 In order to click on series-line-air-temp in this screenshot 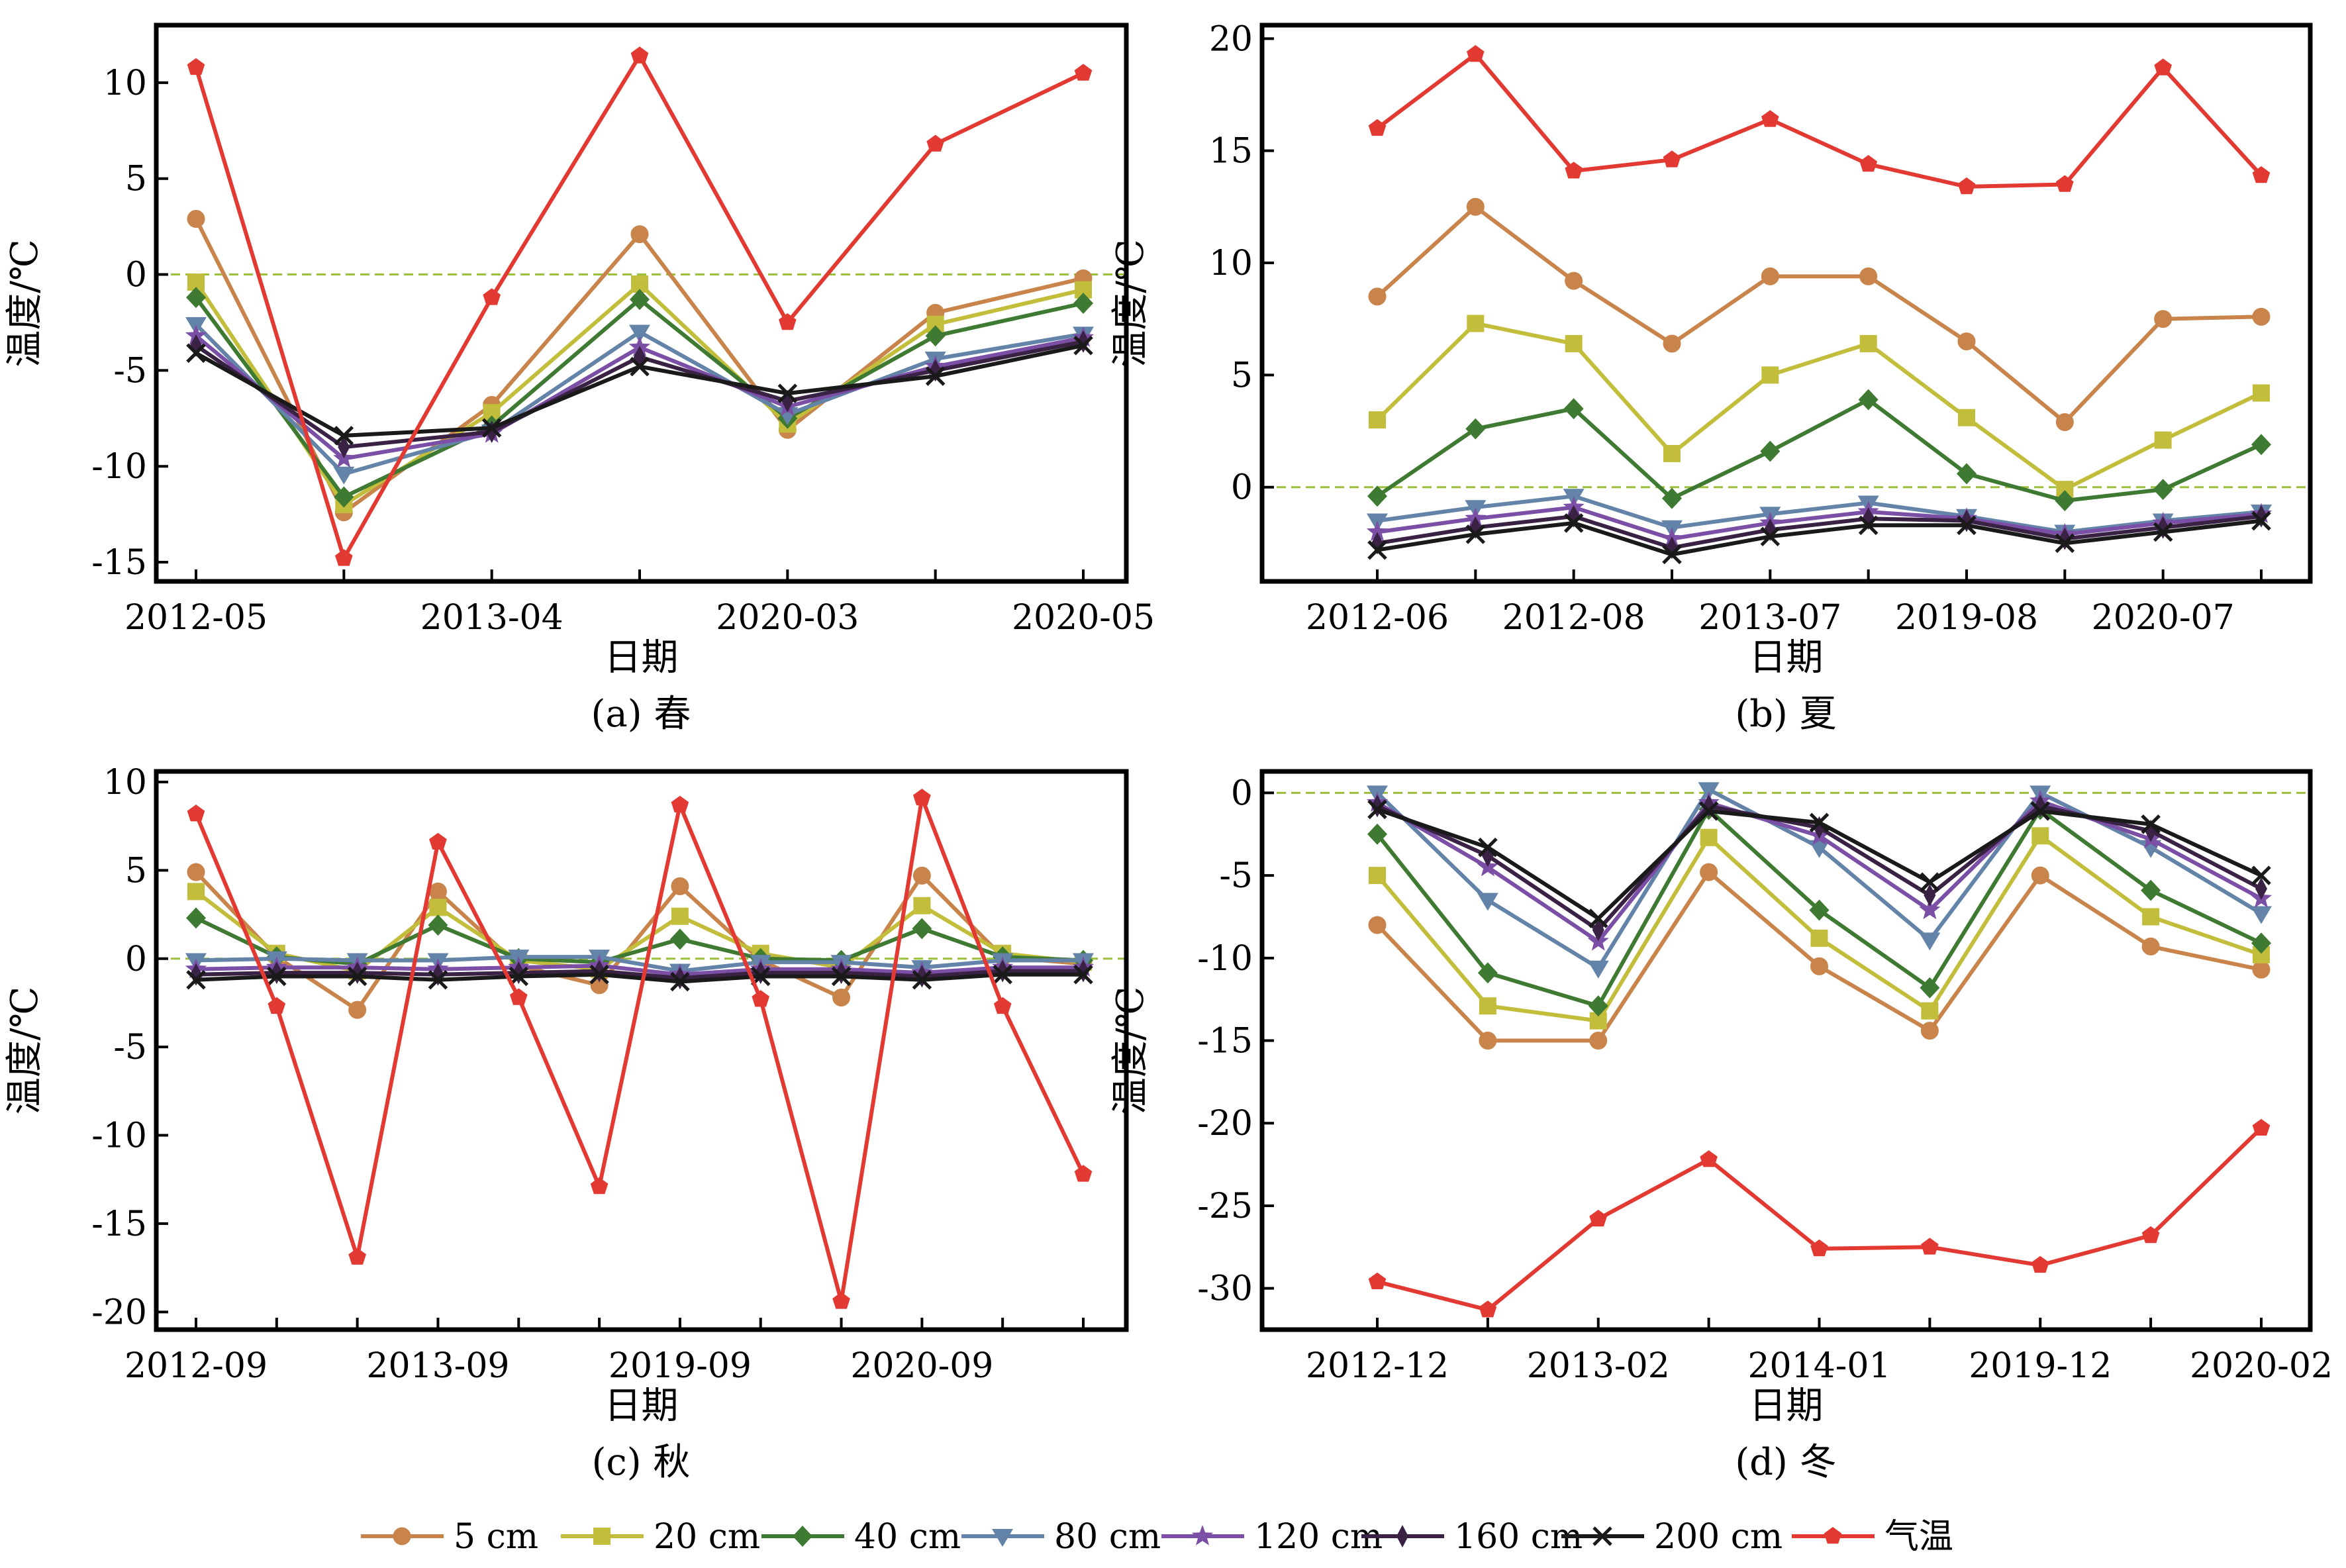, I will do `click(639, 1050)`.